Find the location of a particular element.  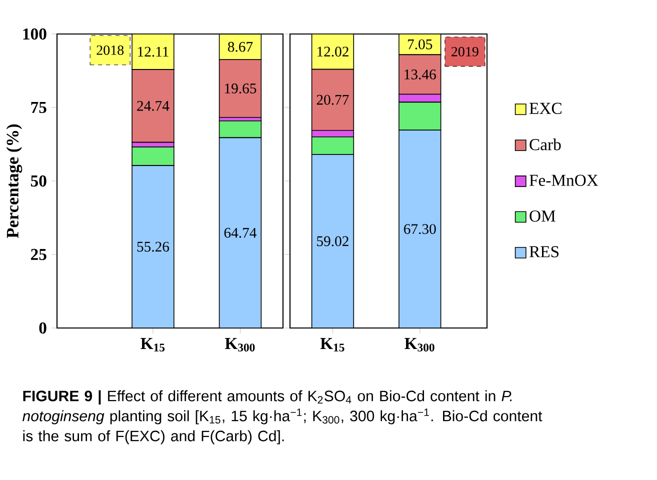

legend-label: Carb is located at coordinates (545, 144).